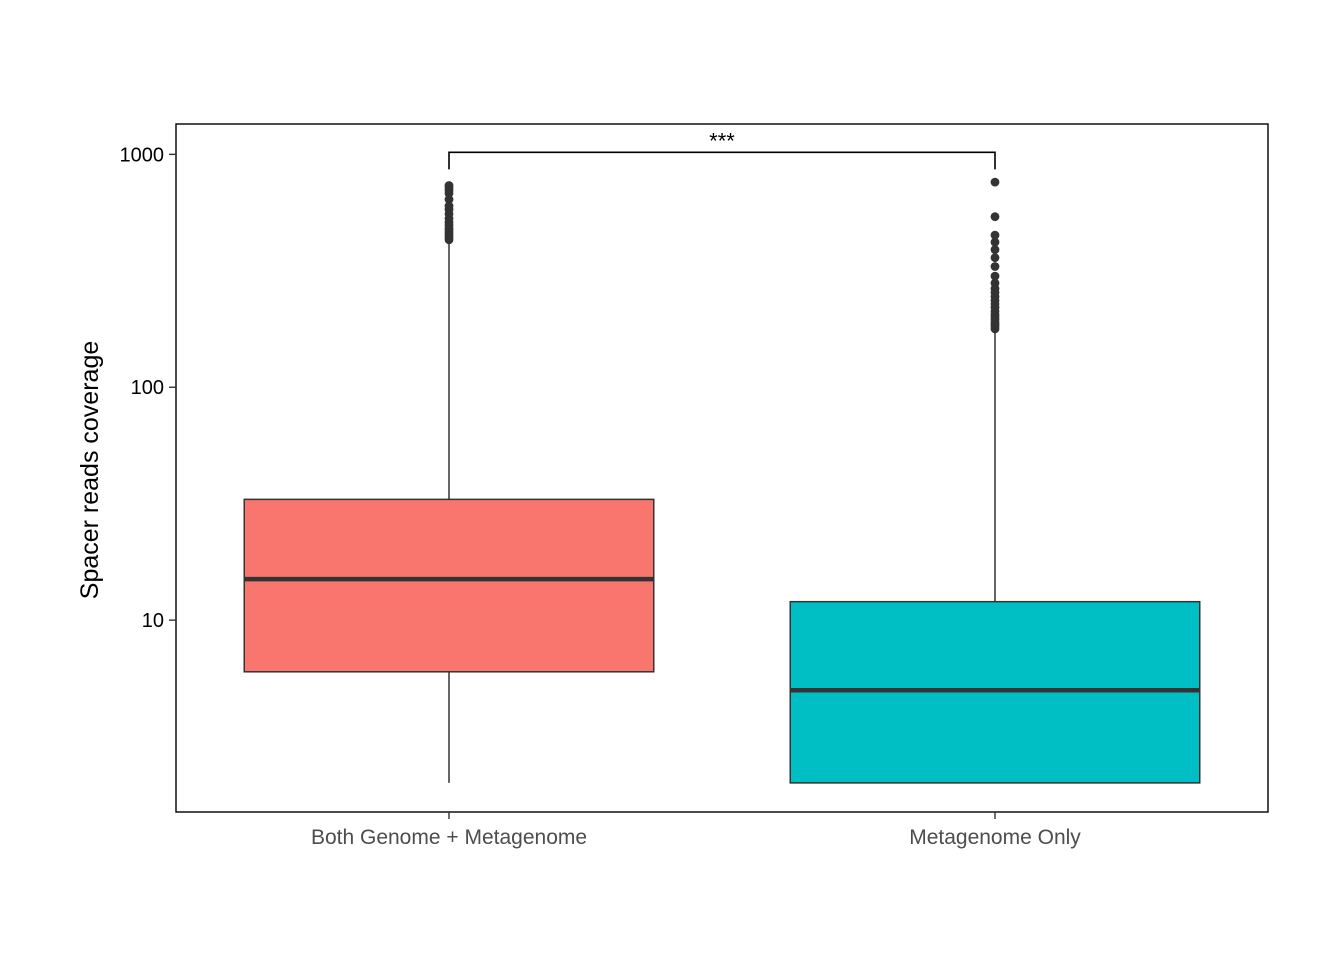 The height and width of the screenshot is (960, 1344). Describe the element at coordinates (90, 470) in the screenshot. I see `y-axis-title: Spacer reads coverage` at that location.